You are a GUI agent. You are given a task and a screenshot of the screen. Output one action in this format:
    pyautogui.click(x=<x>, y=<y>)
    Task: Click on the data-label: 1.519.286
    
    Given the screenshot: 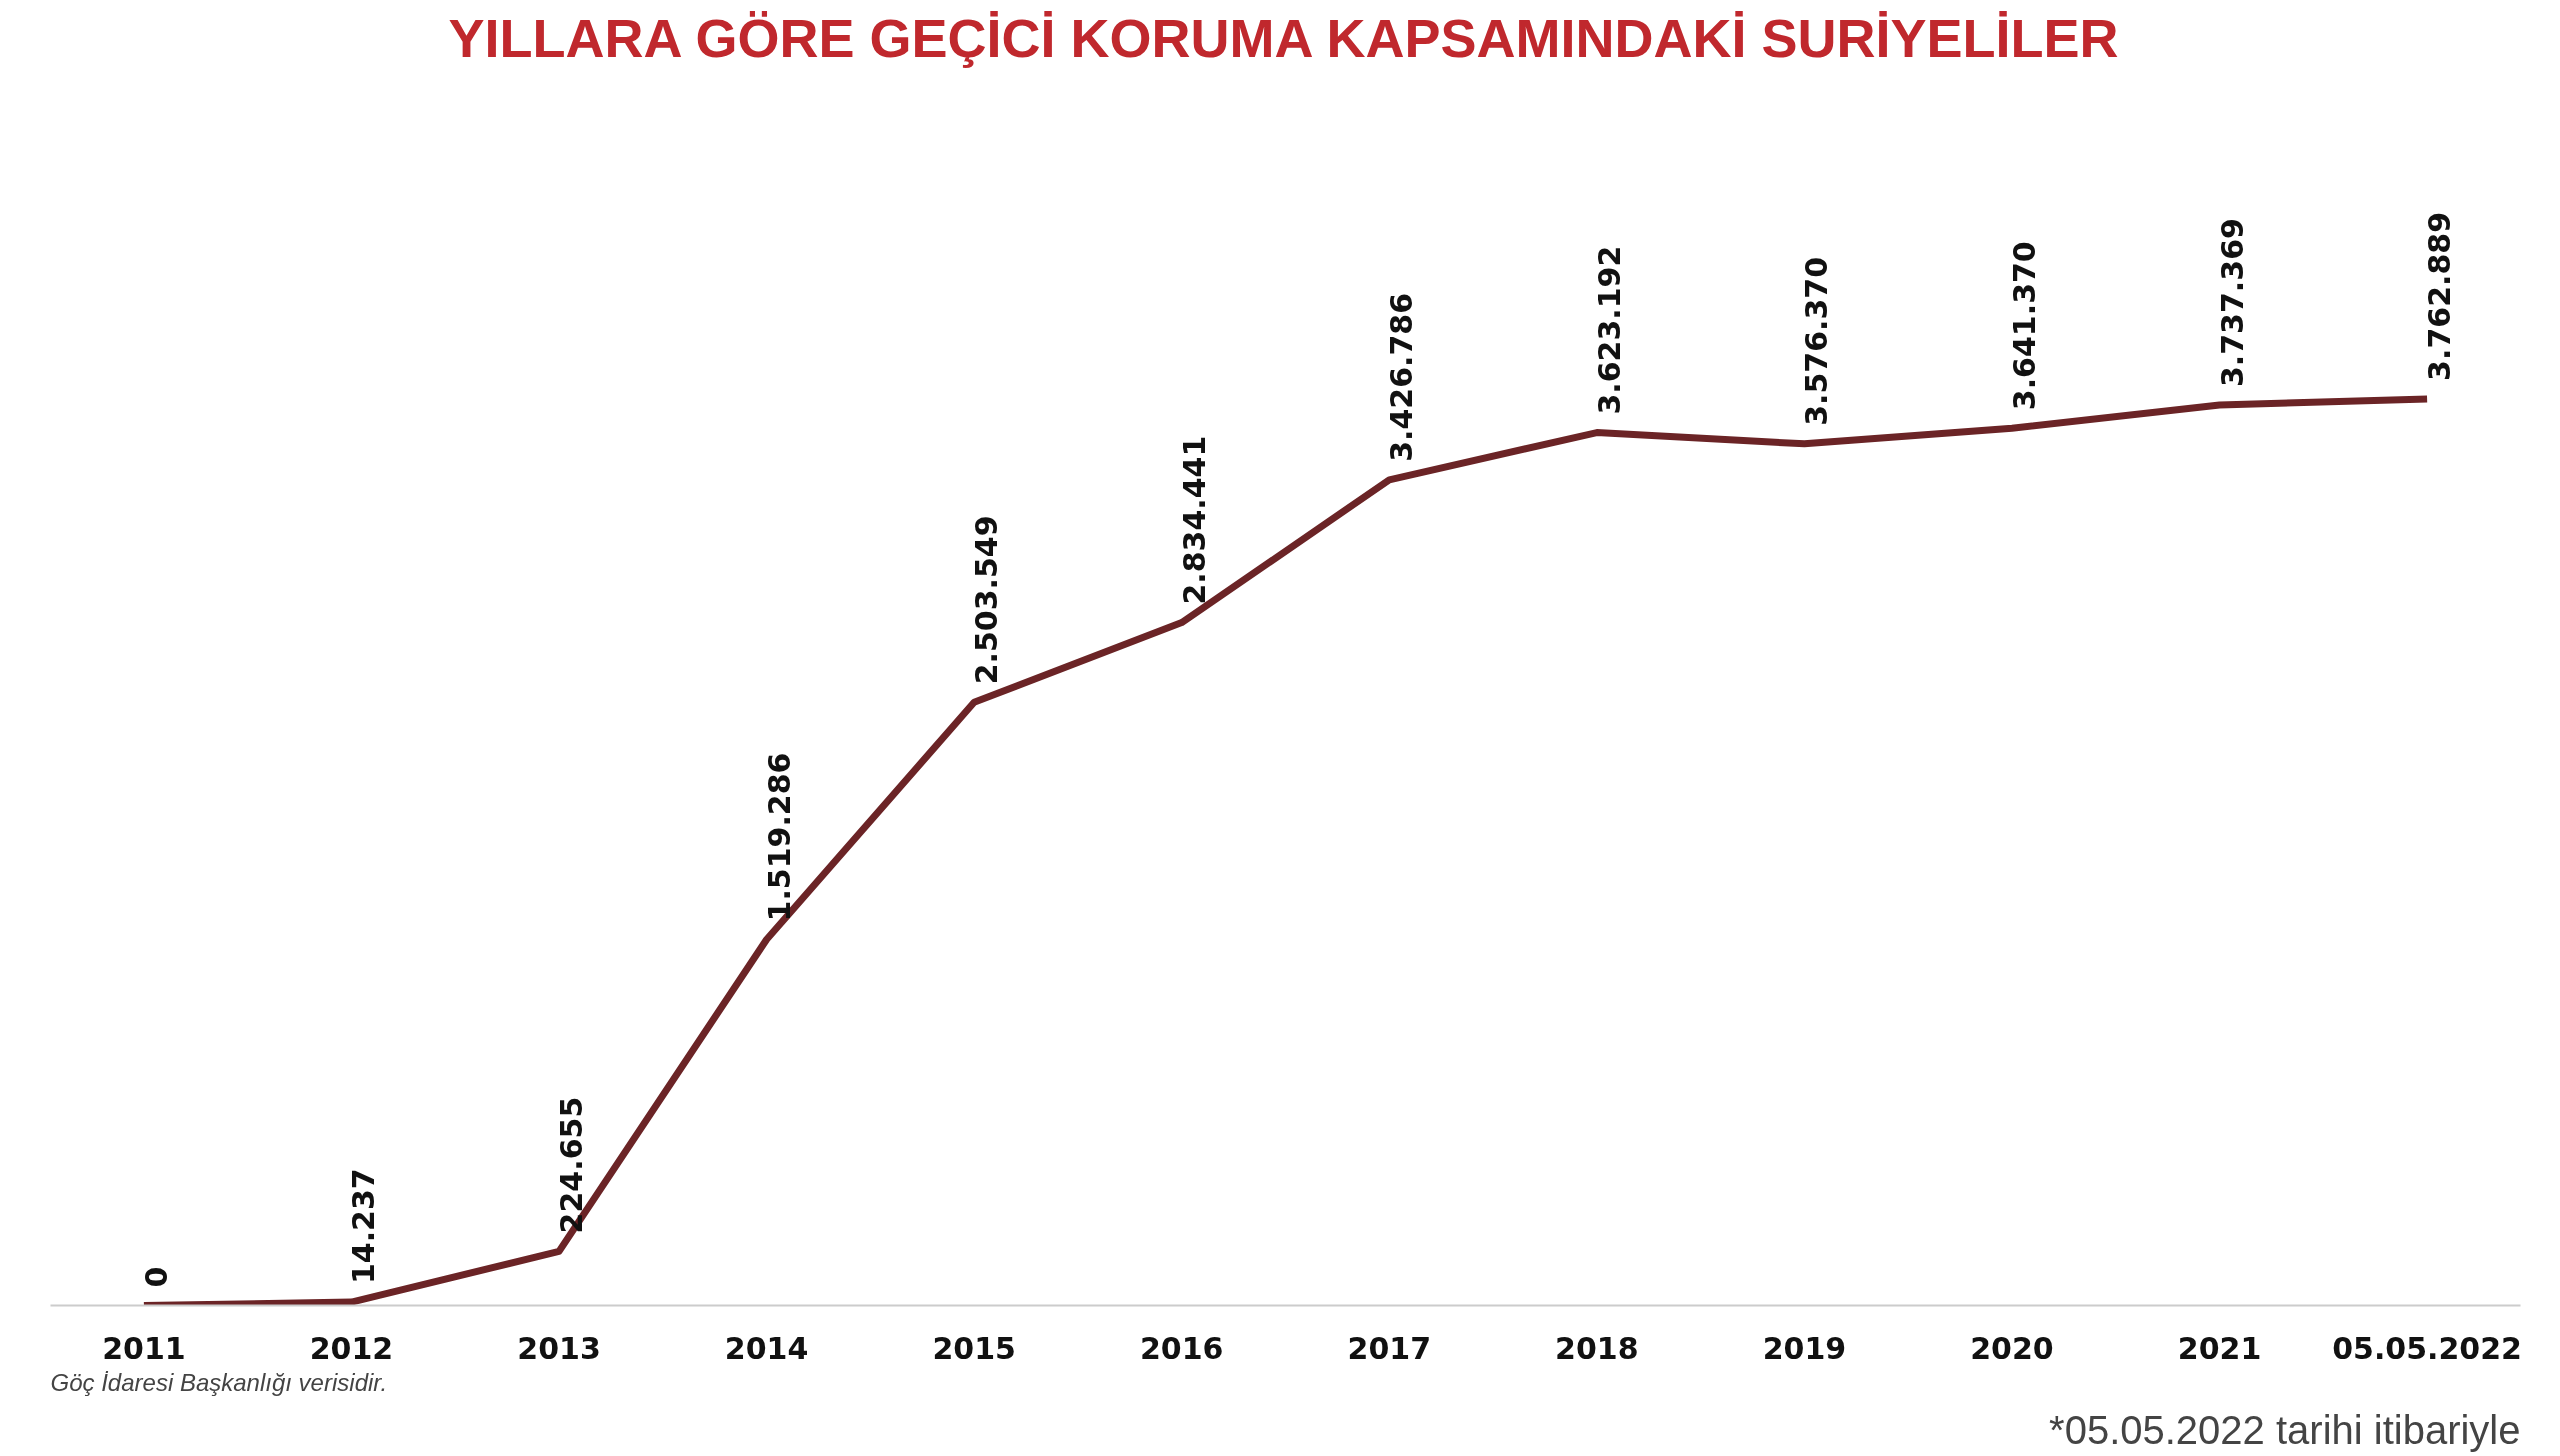 What is the action you would take?
    pyautogui.click(x=779, y=837)
    